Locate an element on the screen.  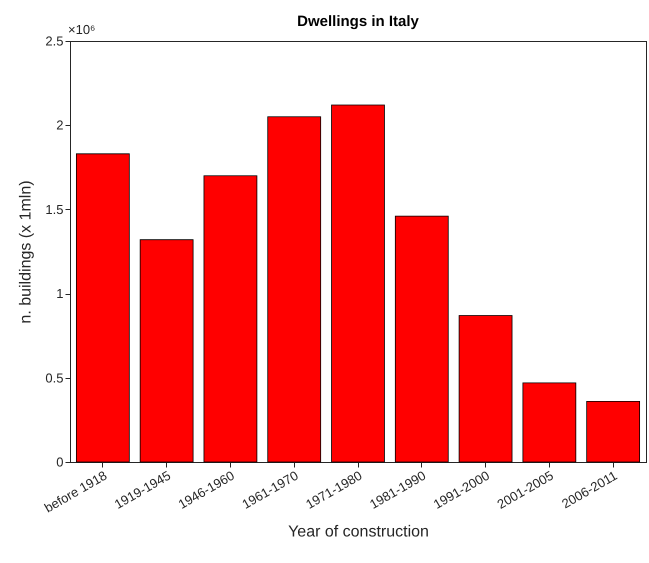
y-tick-label: 2.5 is located at coordinates (54, 41).